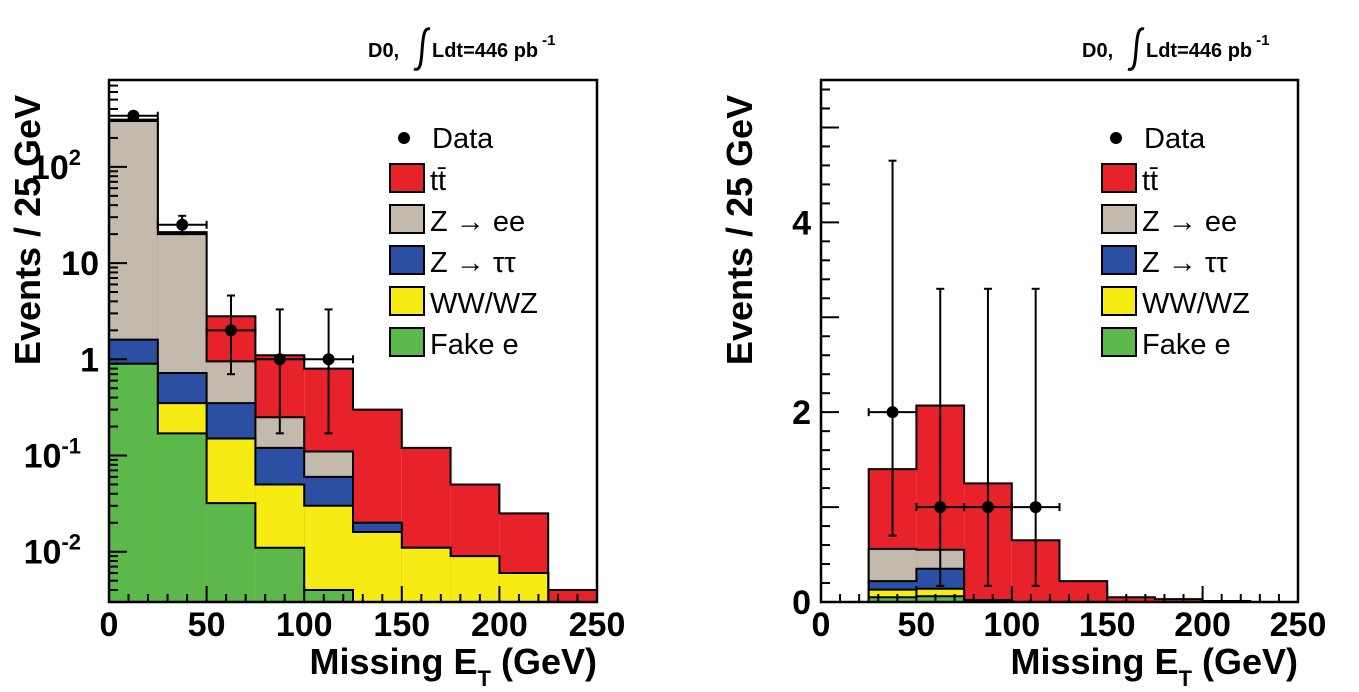 This screenshot has width=1359, height=692. I want to click on y-tick-label: 10⁻¹, so click(52, 454).